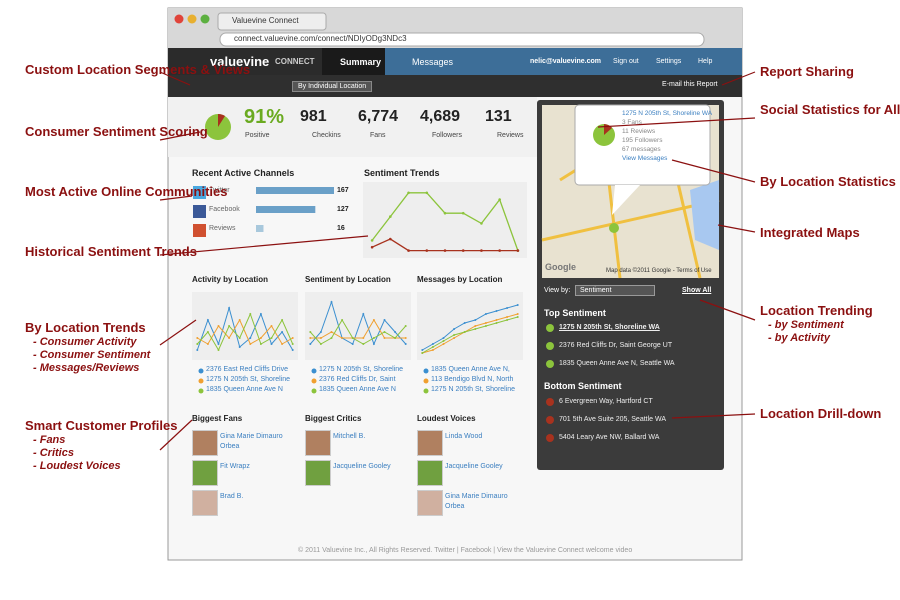 This screenshot has width=900, height=600. I want to click on location-item: 1275 N 205th St, Shoreline WA, so click(609, 327).